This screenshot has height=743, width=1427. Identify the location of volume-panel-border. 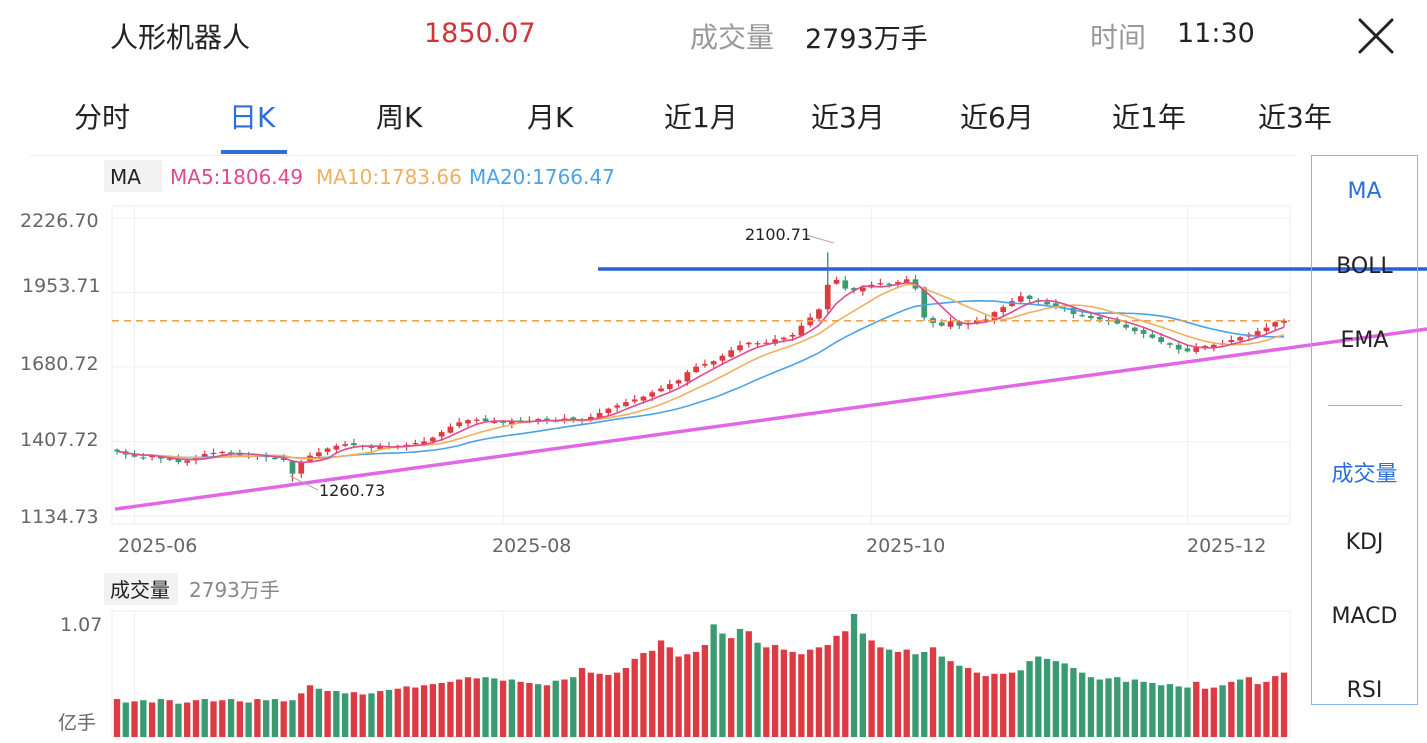
(701, 674).